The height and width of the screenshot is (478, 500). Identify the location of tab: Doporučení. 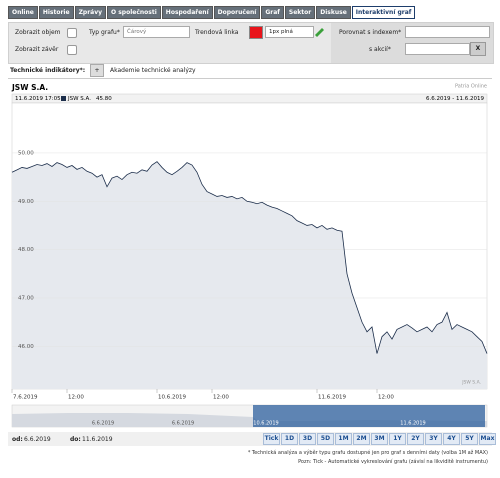
(237, 12).